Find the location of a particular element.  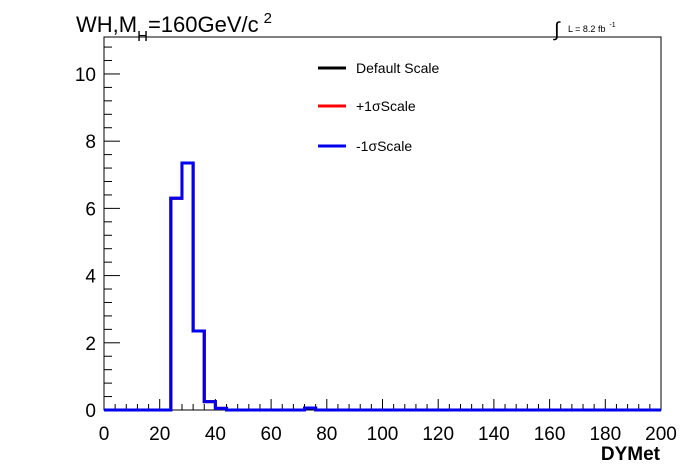

x-tick-label: 0 is located at coordinates (104, 434).